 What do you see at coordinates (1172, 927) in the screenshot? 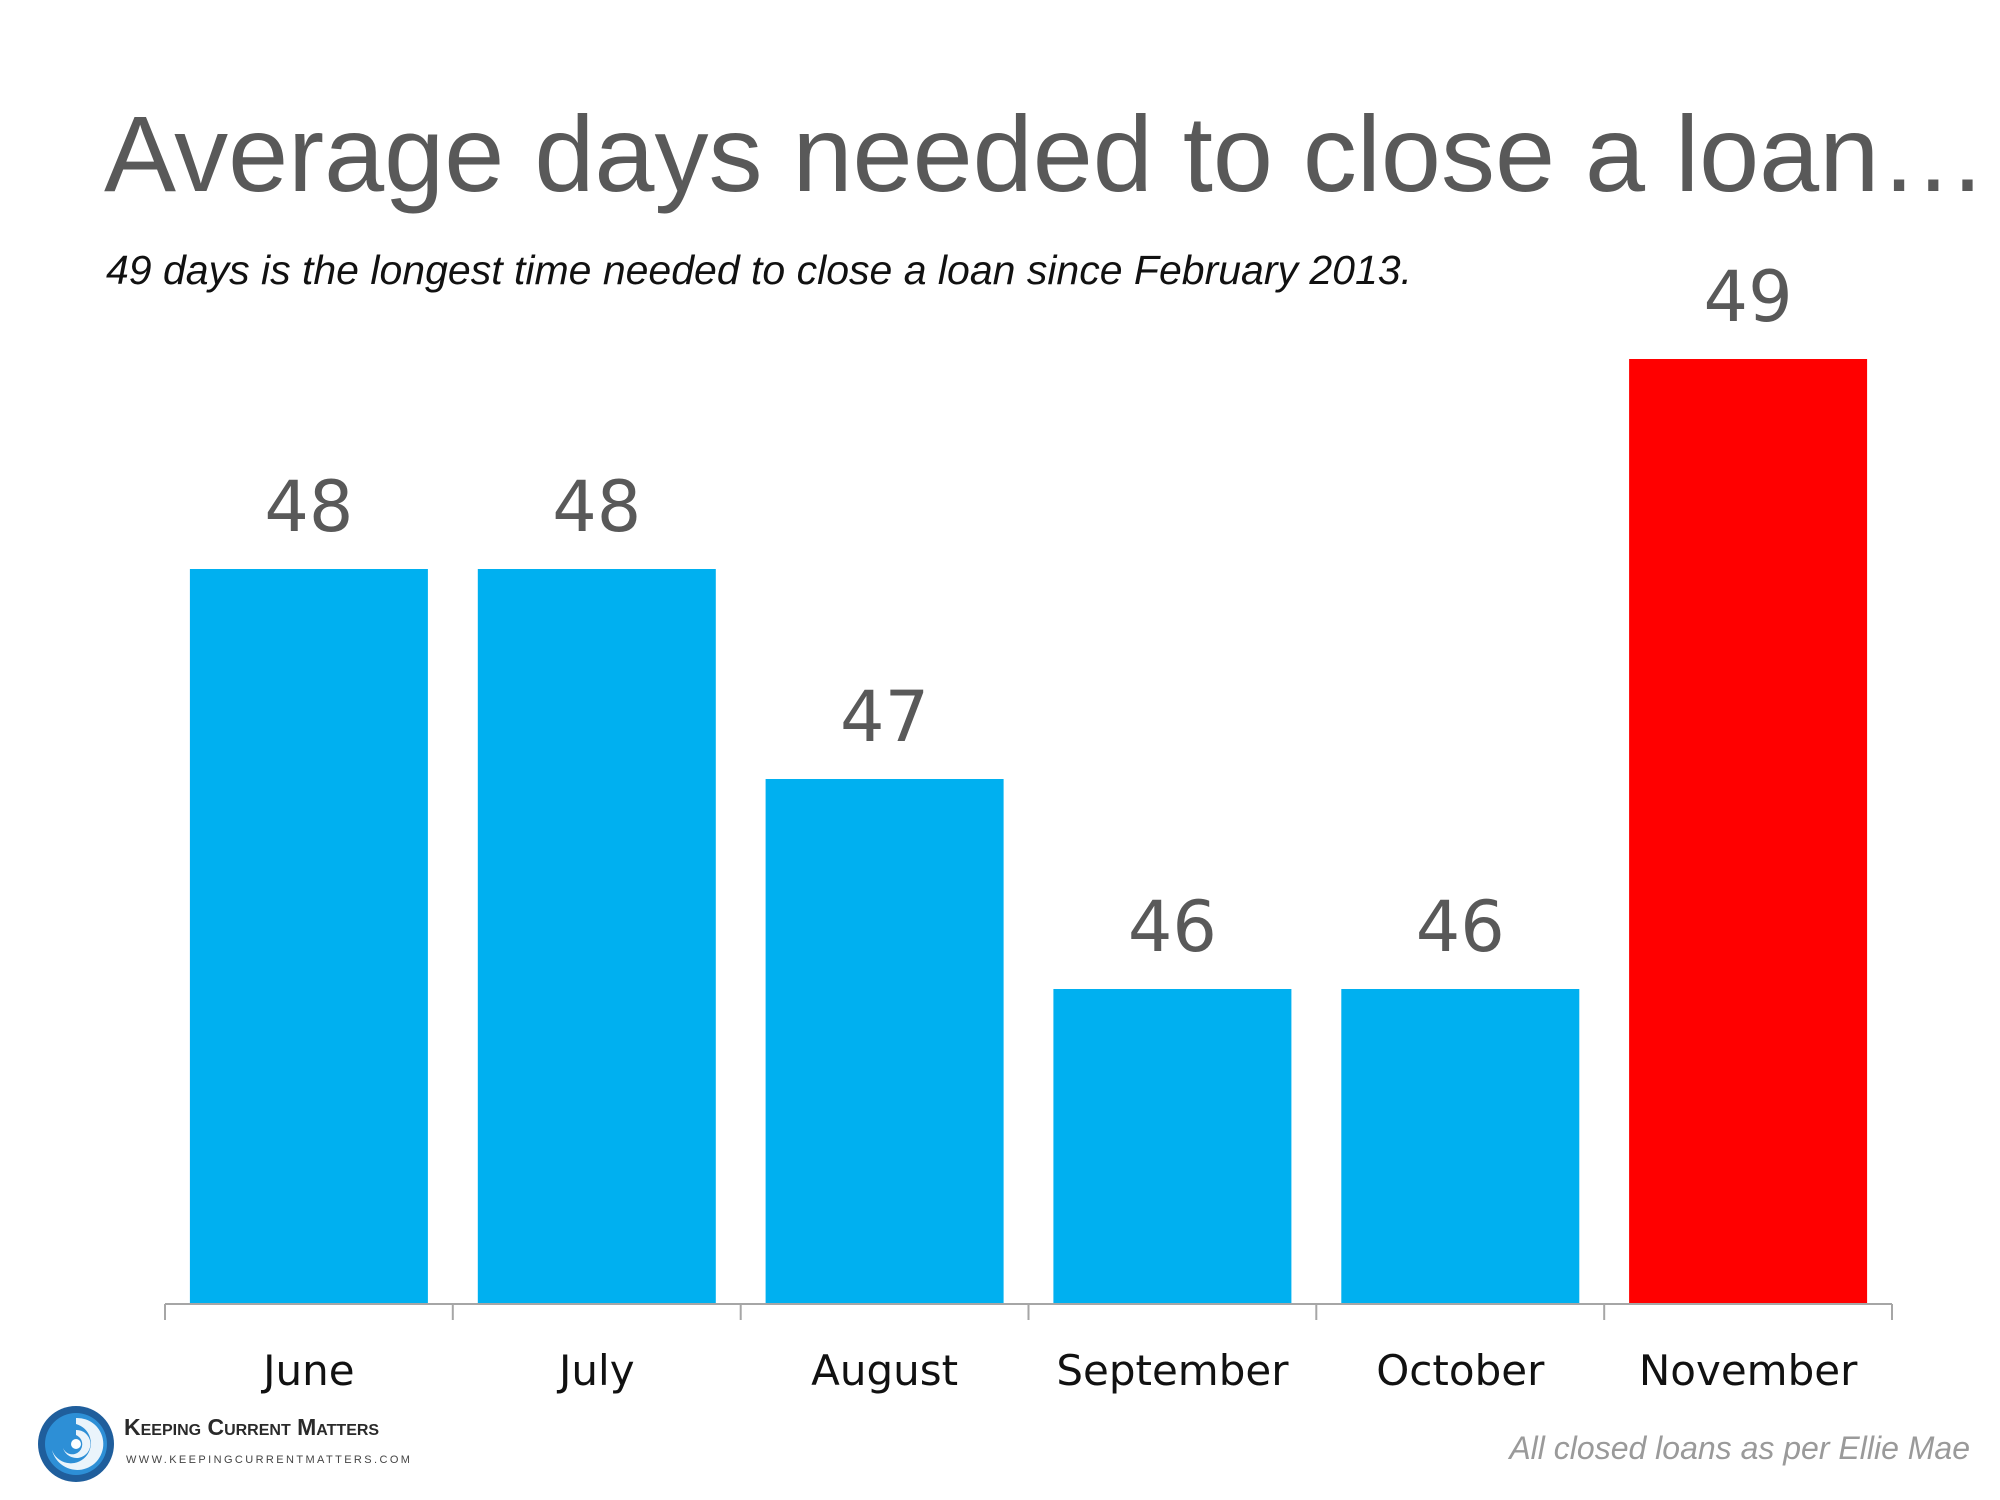
I see `data-label-september: 46` at bounding box center [1172, 927].